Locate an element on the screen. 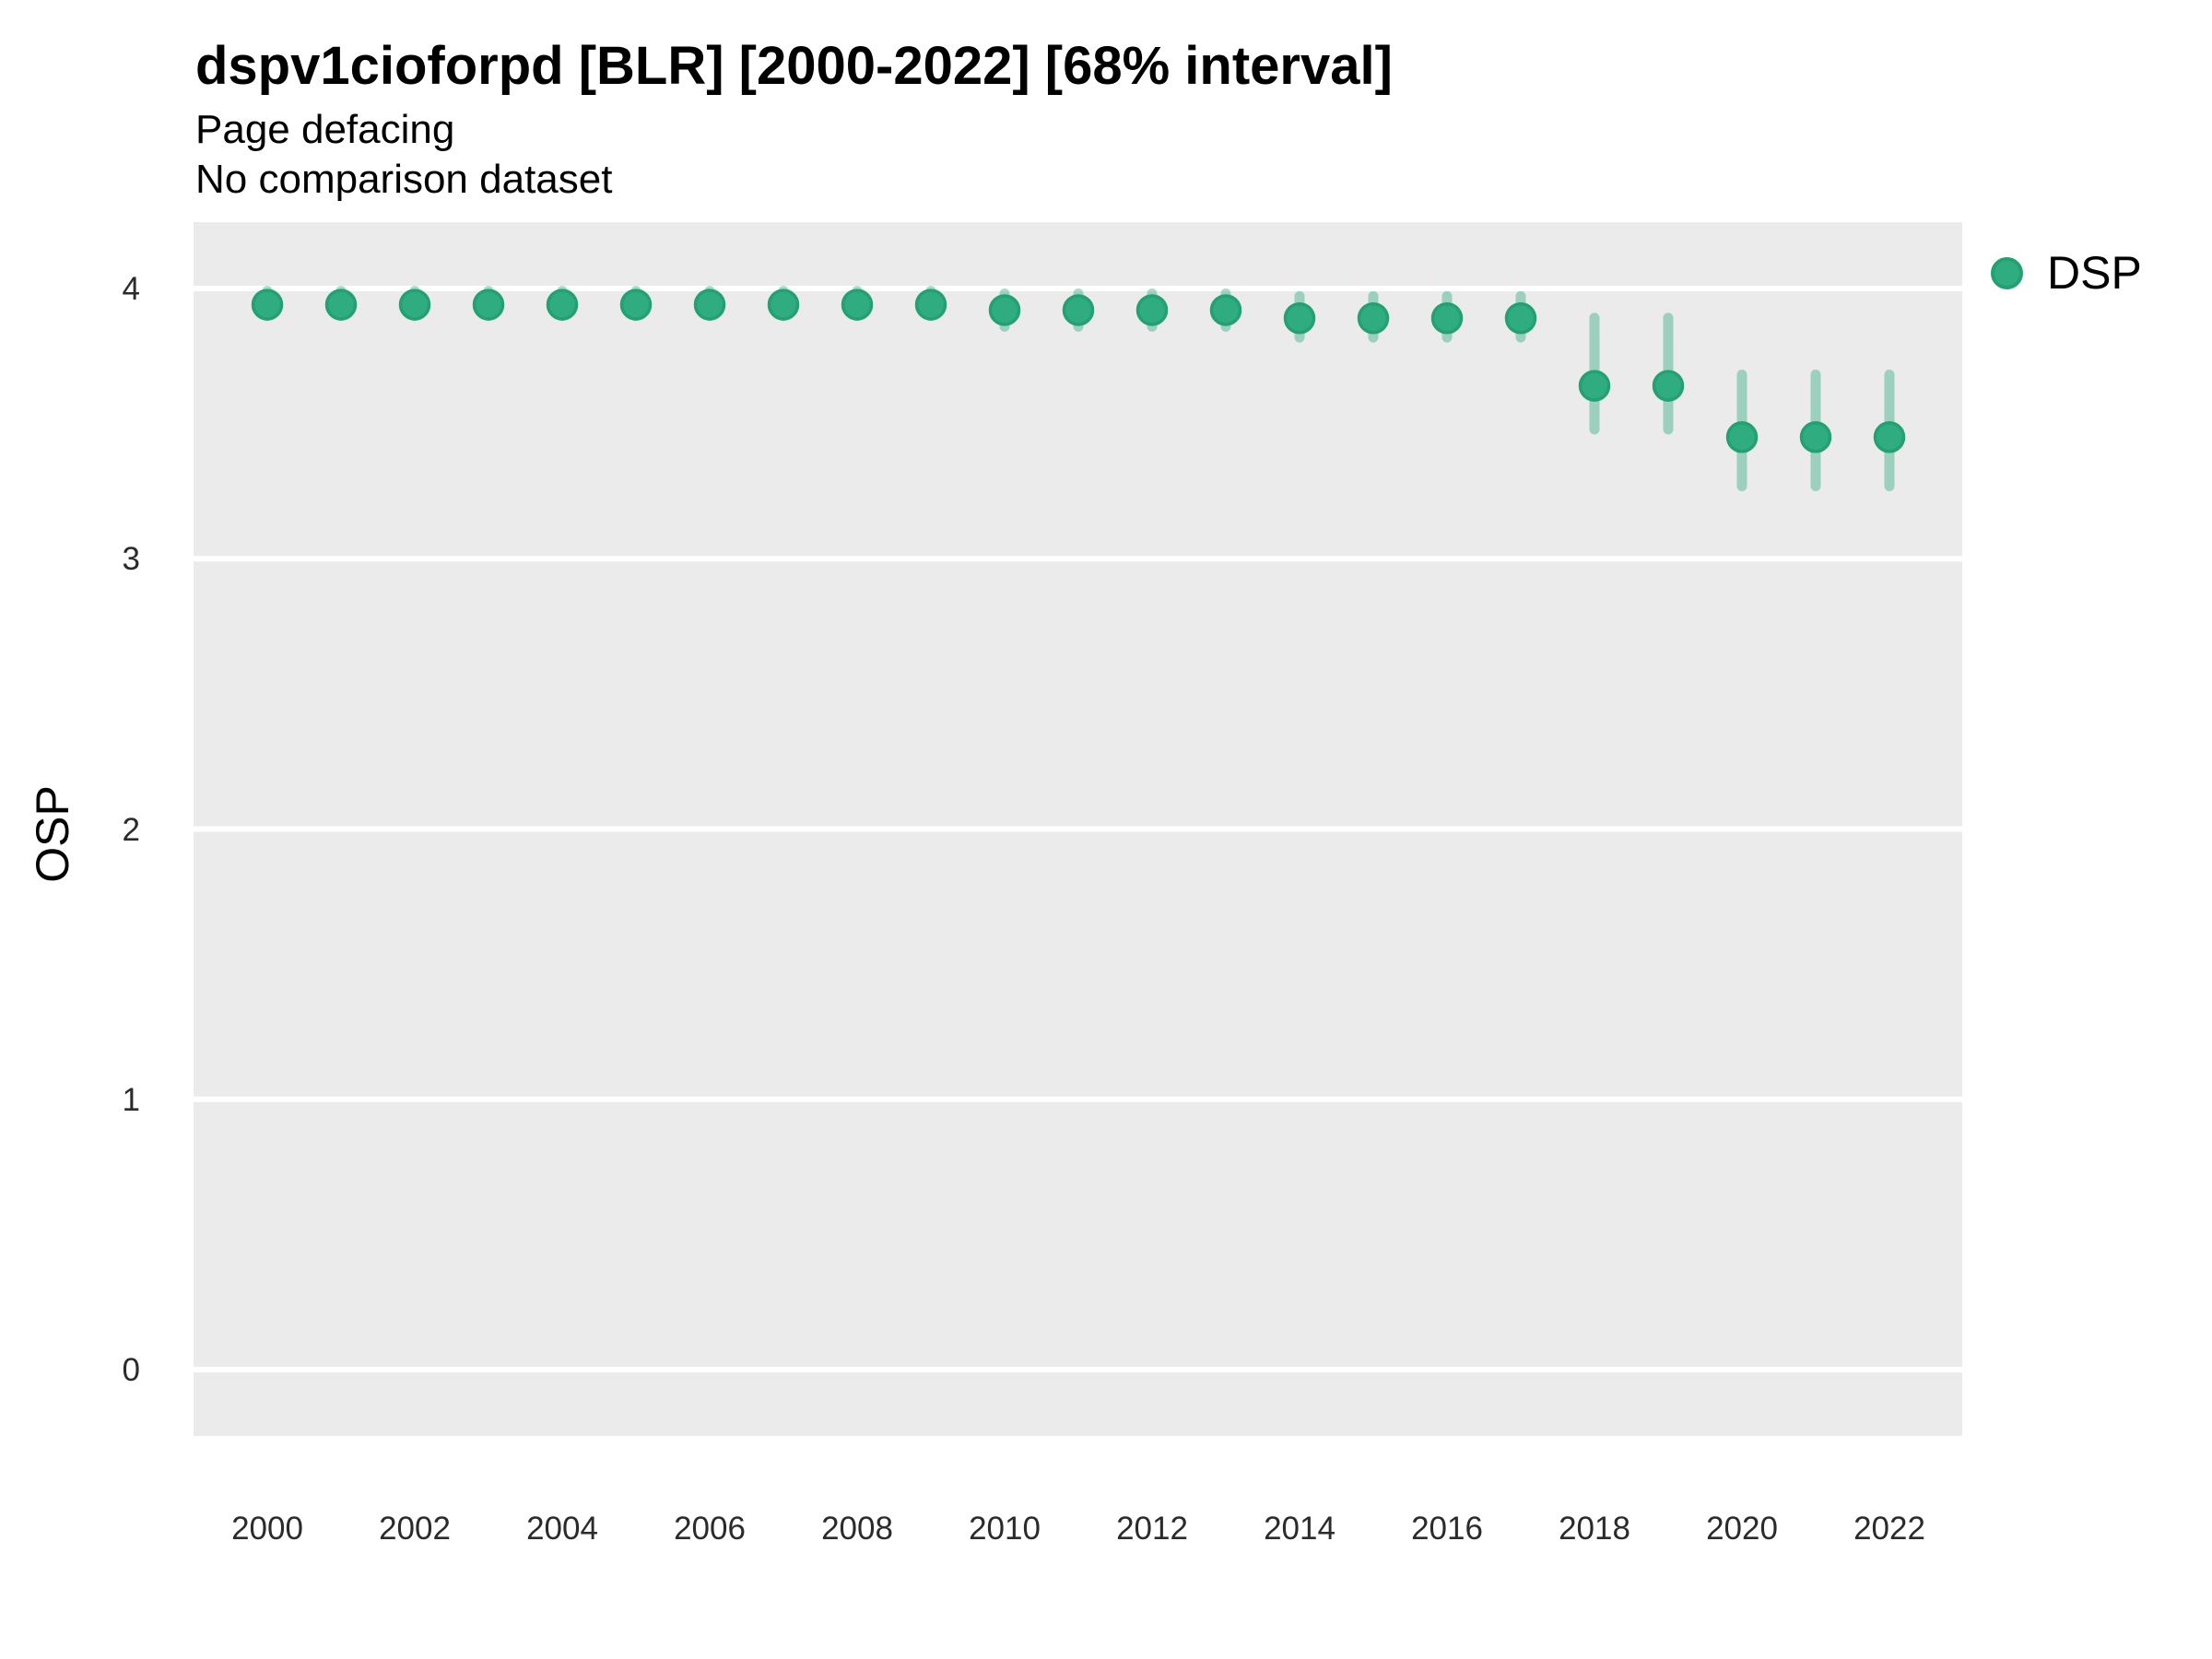 This screenshot has width=2212, height=1659. y-tick-label-1: 1 is located at coordinates (131, 1099).